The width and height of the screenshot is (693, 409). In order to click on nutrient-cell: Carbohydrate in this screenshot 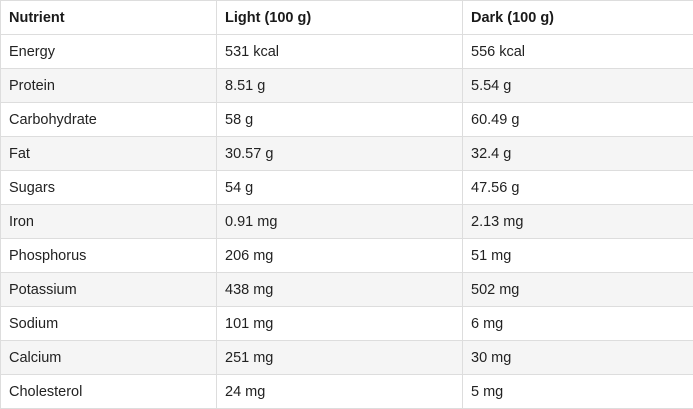, I will do `click(109, 120)`.